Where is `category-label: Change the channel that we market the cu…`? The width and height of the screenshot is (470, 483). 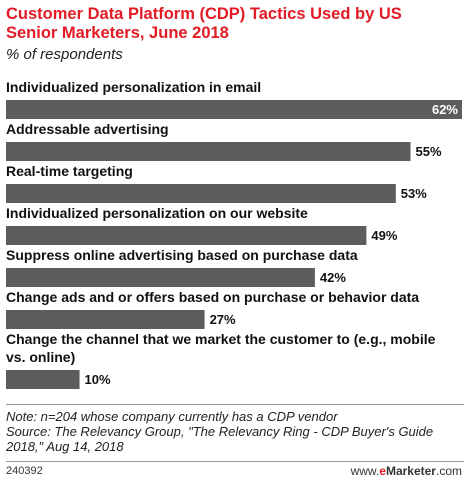 category-label: Change the channel that we market the cu… is located at coordinates (221, 348).